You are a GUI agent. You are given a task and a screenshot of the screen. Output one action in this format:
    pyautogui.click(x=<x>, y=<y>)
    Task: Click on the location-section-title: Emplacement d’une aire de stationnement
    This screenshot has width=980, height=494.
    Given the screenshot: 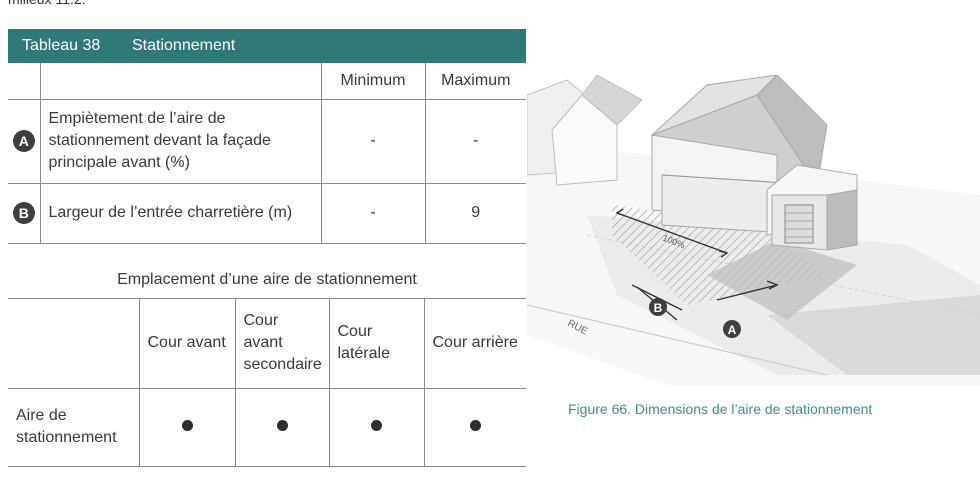 What is the action you would take?
    pyautogui.click(x=267, y=280)
    